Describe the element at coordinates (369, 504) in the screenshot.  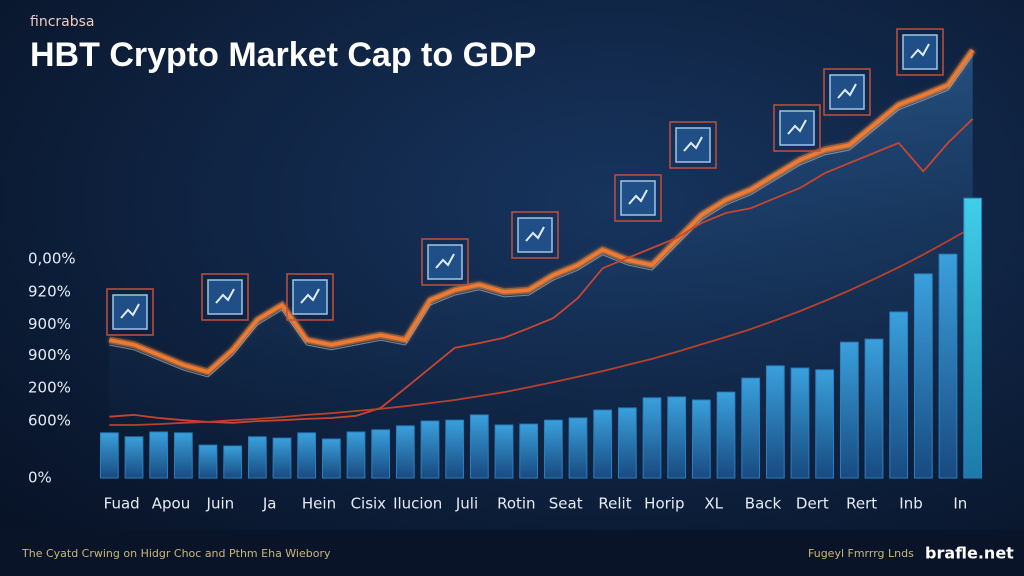
I see `x-tick-label: Cisix` at that location.